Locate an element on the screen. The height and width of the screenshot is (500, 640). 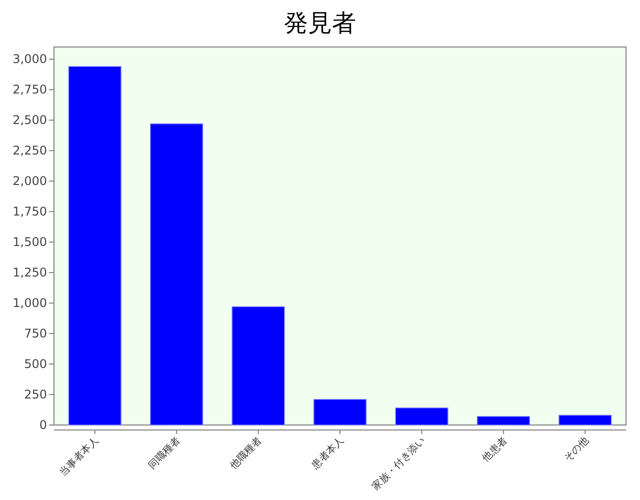
y-tick-label: 1,250 is located at coordinates (29, 273).